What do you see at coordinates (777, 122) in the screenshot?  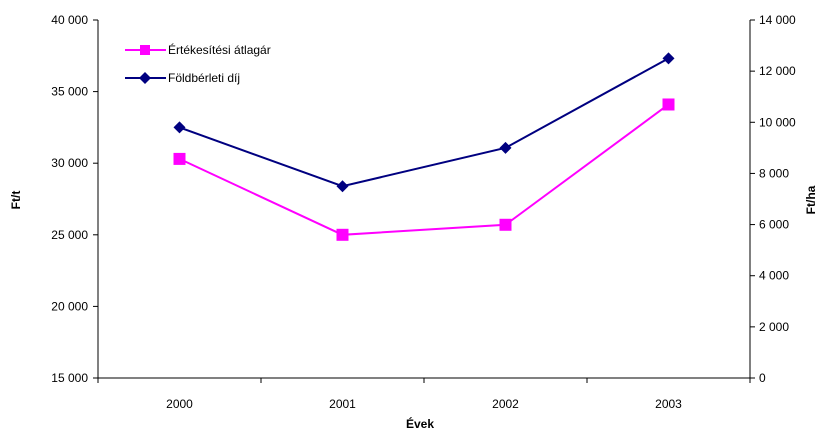 I see `right-tick-label: 10 000` at bounding box center [777, 122].